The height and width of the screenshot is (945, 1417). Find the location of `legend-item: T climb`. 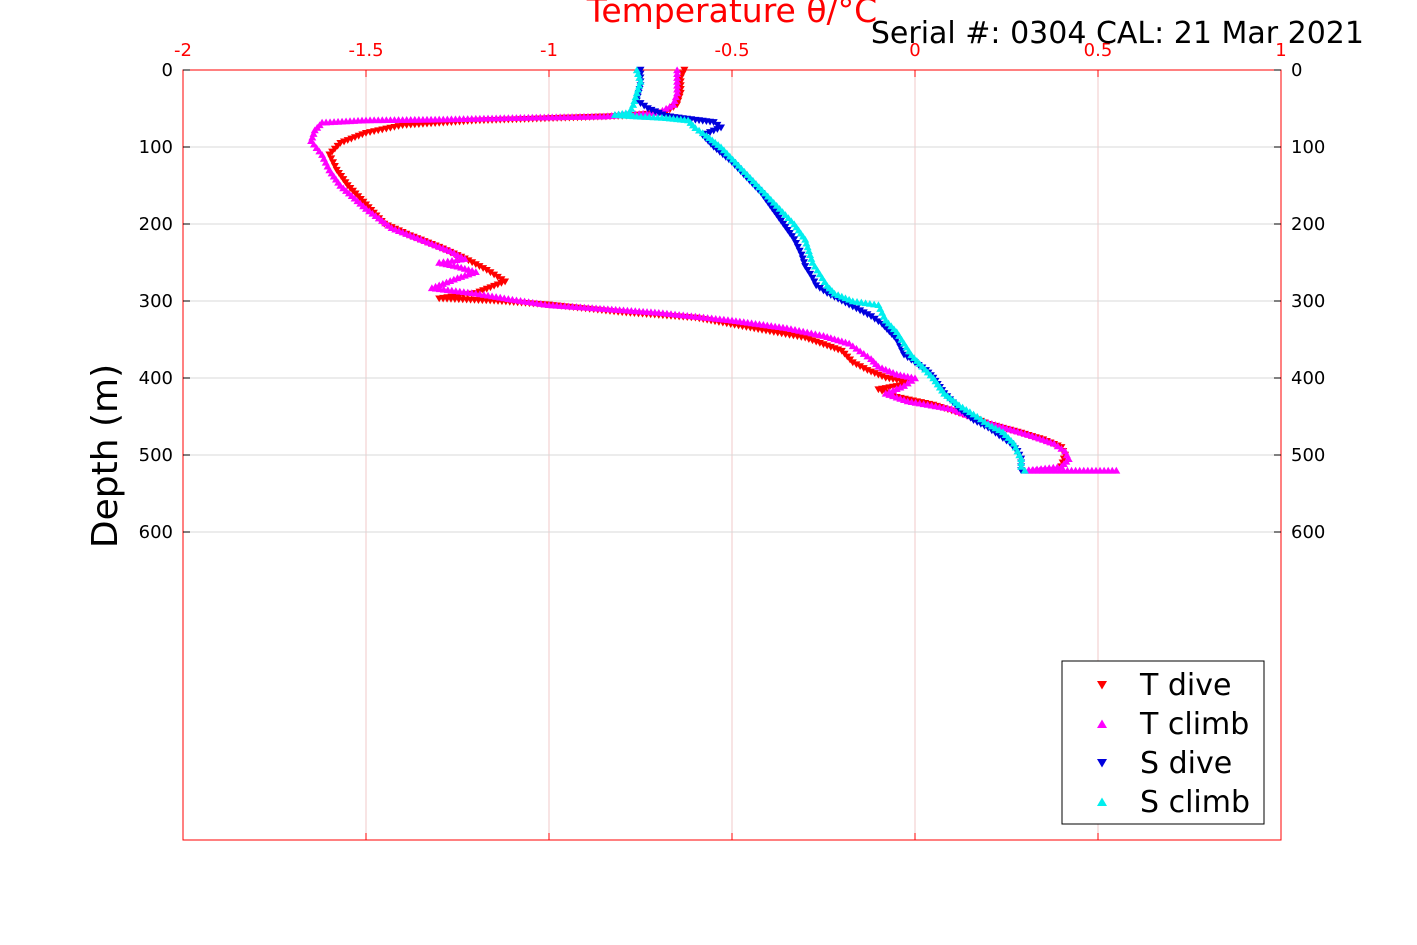

legend-item: T climb is located at coordinates (1173, 724).